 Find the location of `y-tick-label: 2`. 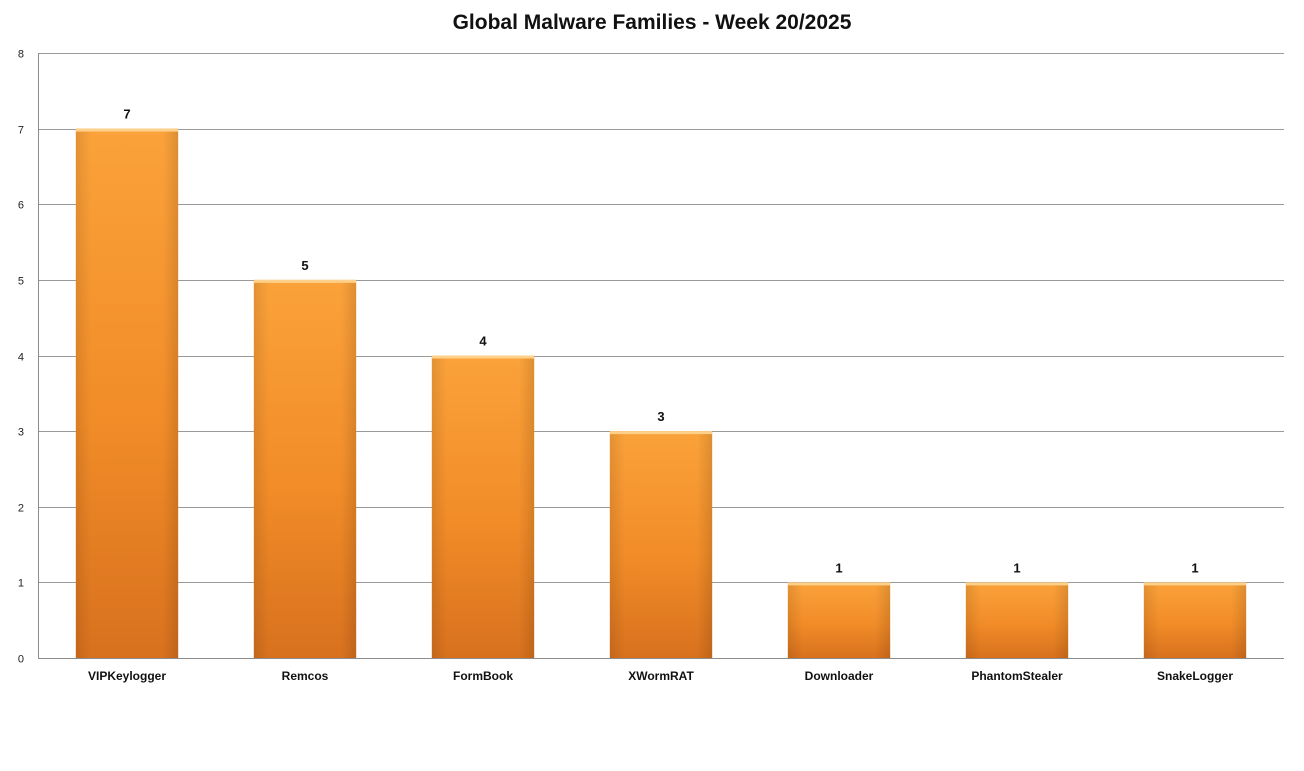

y-tick-label: 2 is located at coordinates (21, 509).